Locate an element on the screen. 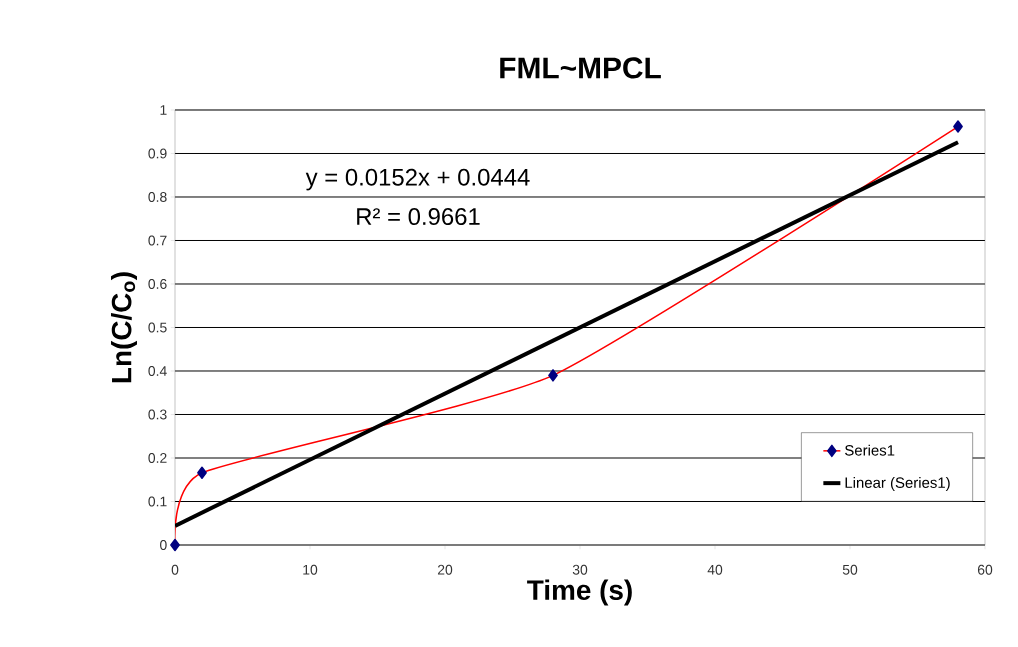  y-tick-label: 0.2 is located at coordinates (157, 458).